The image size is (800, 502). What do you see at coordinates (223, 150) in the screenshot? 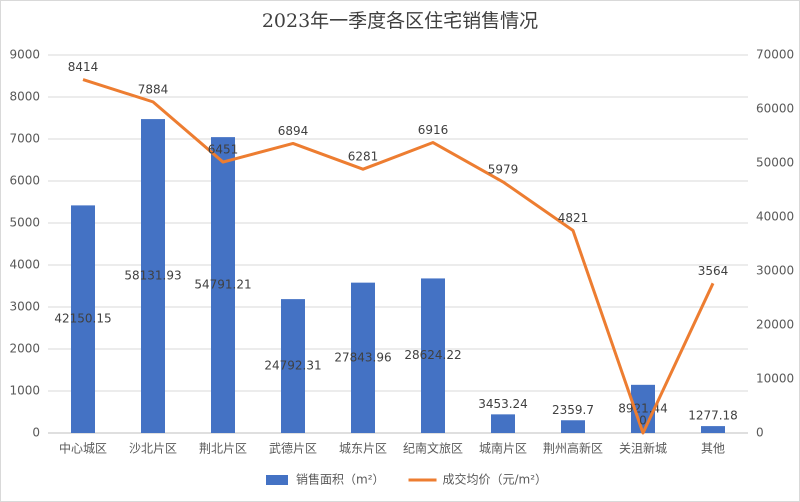
I see `data-label: 6451` at bounding box center [223, 150].